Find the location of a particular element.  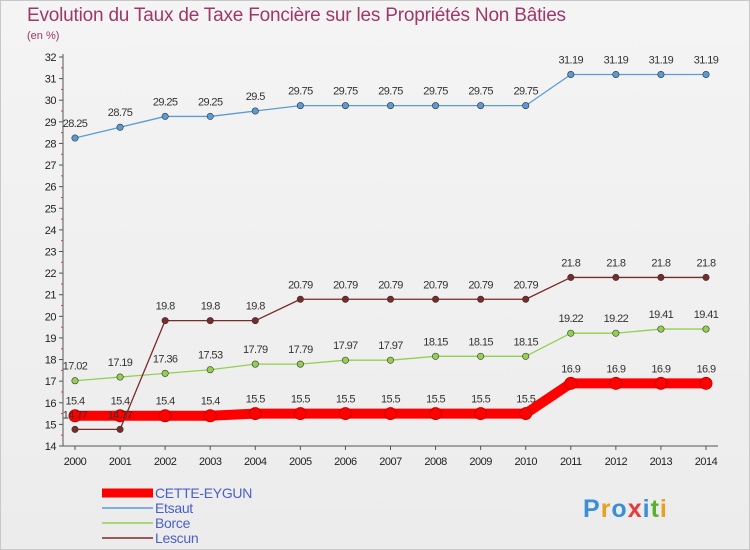

legend-label: Lescun is located at coordinates (176, 538).